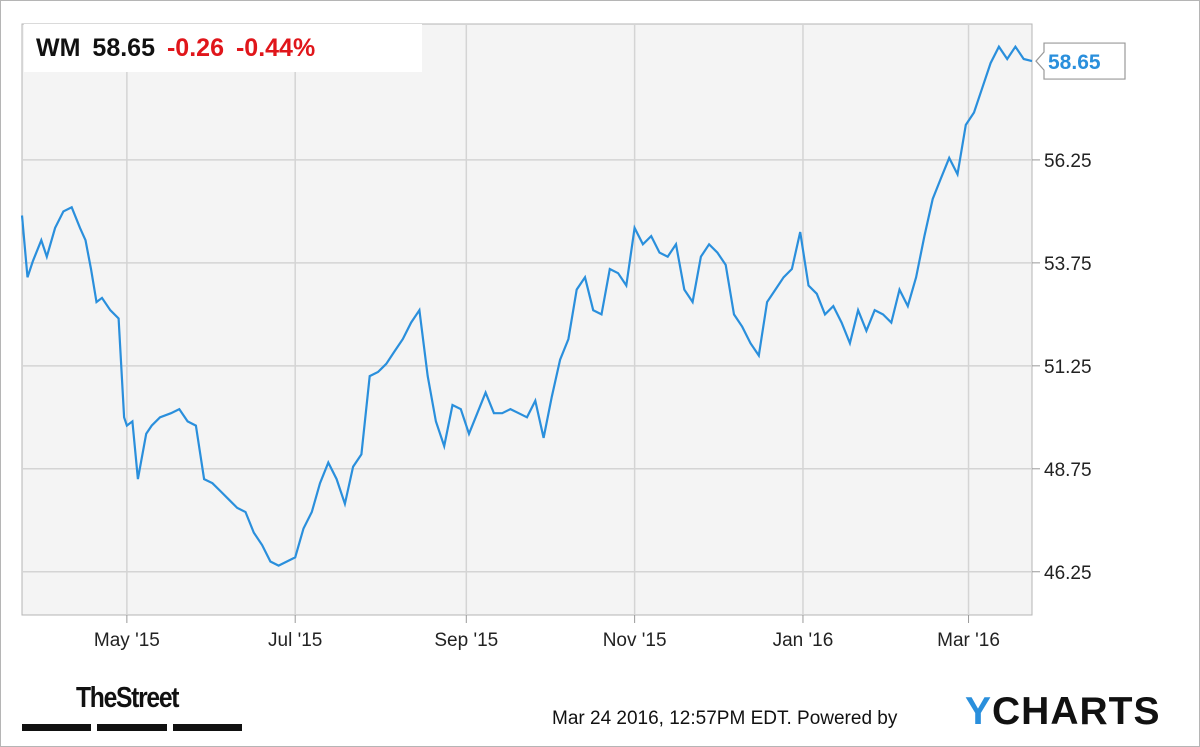 The height and width of the screenshot is (747, 1200). I want to click on ycharts-logo-rest: CHARTS, so click(1076, 711).